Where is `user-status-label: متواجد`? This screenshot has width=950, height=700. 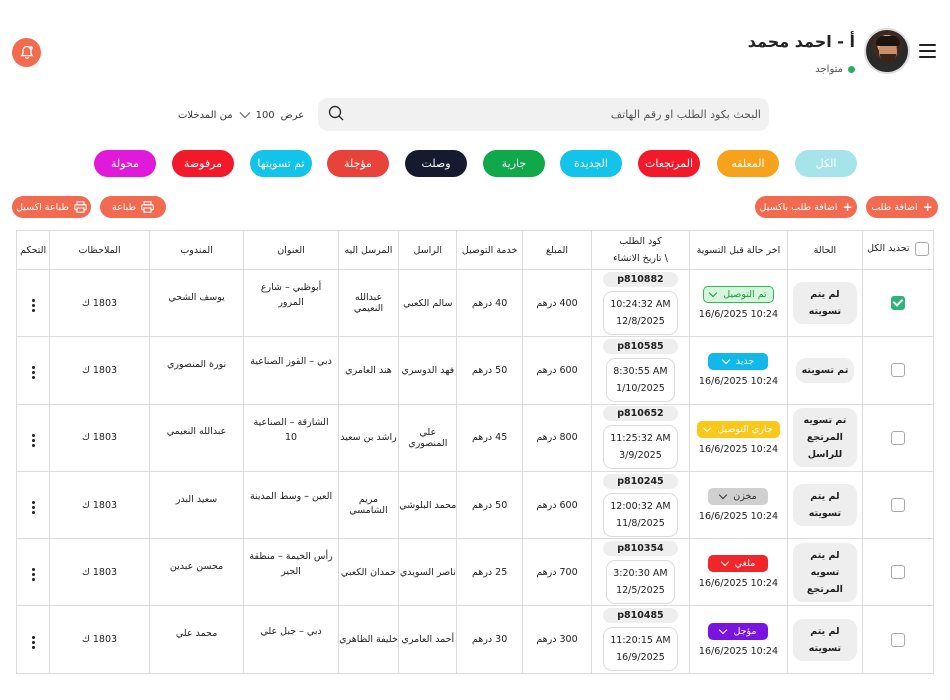
user-status-label: متواجد is located at coordinates (829, 69).